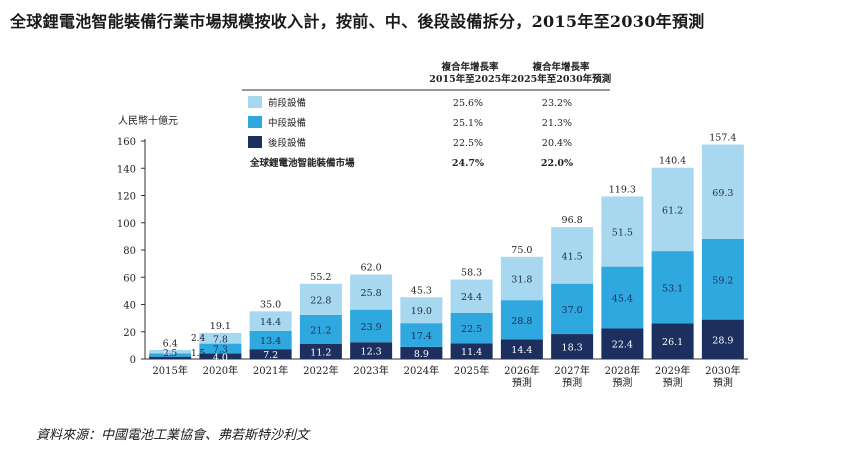  I want to click on x-tick-label: 2024年, so click(421, 370).